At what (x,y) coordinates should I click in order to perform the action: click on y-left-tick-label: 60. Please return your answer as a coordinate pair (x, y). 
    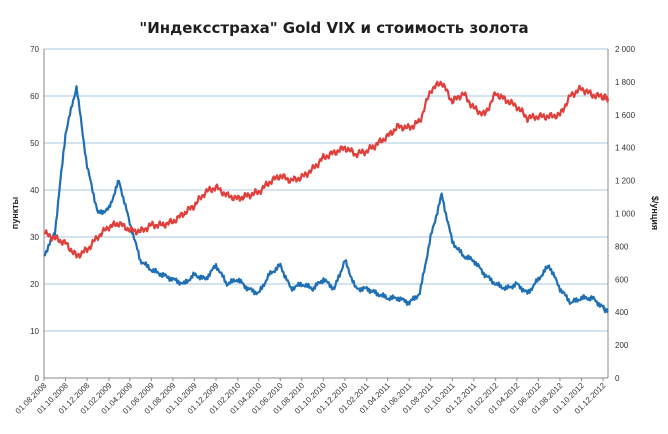
    Looking at the image, I should click on (34, 96).